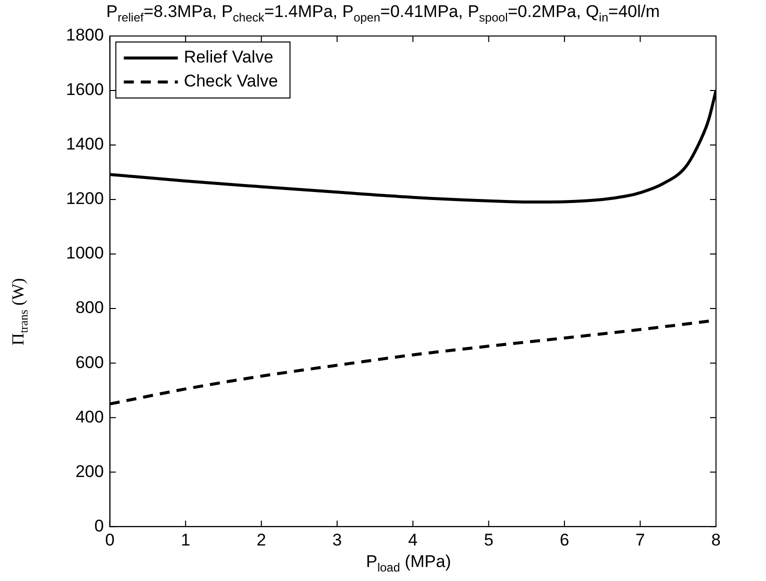  I want to click on y-tick-label: 800, so click(89, 308).